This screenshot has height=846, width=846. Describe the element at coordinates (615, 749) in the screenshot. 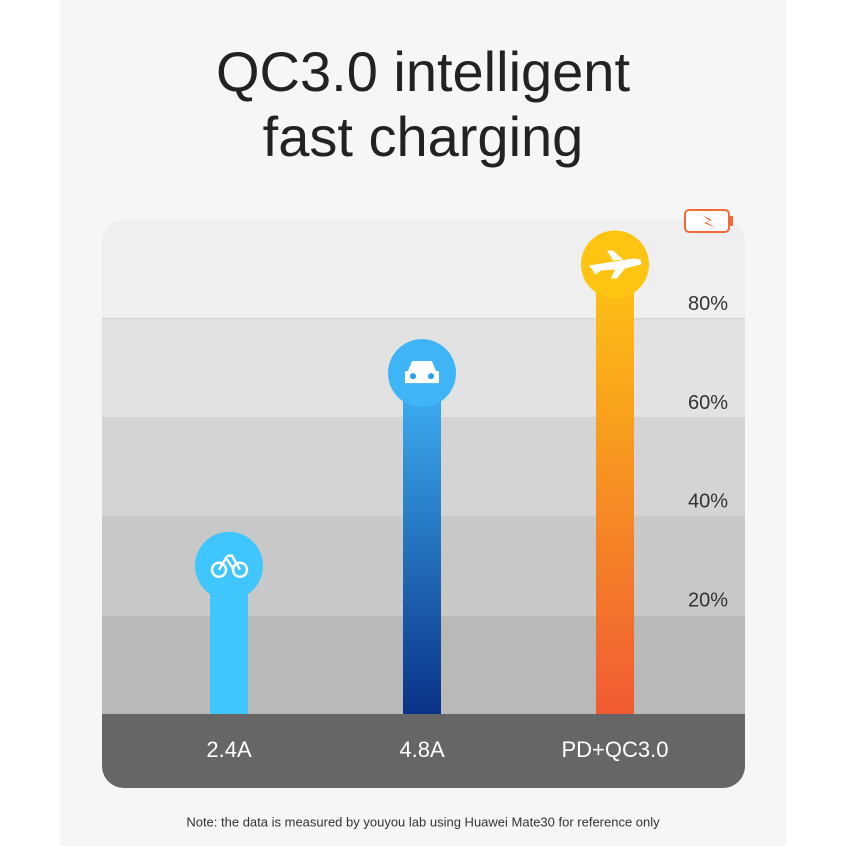

I see `x-tick-label: PD+QC3.0` at that location.